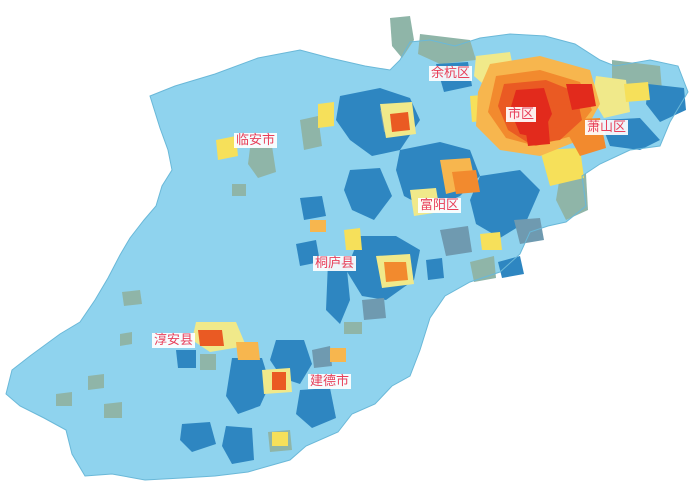  I want to click on label-linan: 临安市, so click(256, 140).